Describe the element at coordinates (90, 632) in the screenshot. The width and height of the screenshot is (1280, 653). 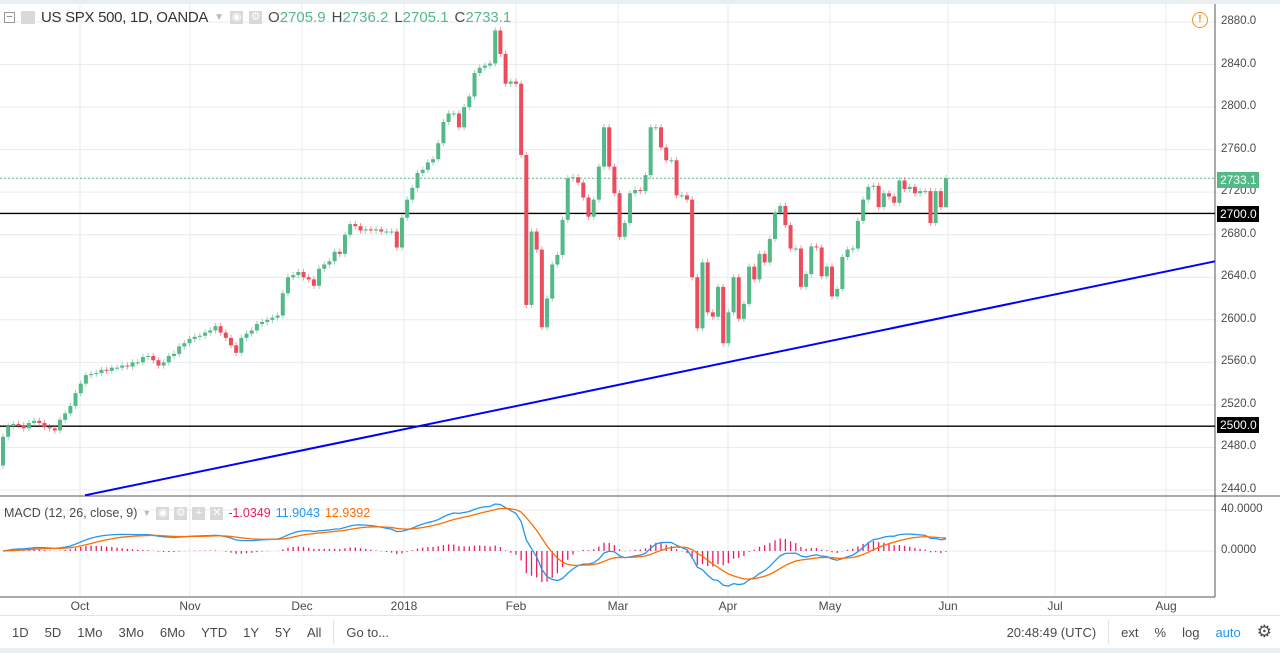
I see `range-button-1mo: 1Mo` at that location.